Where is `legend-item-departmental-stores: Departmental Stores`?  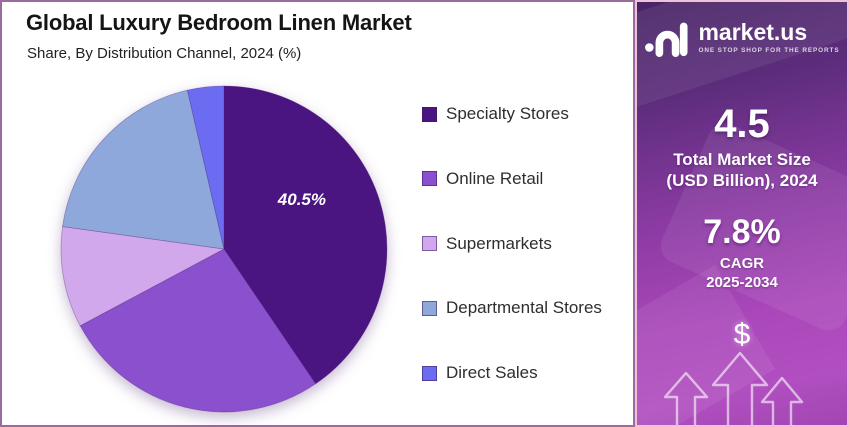
legend-item-departmental-stores: Departmental Stores is located at coordinates (527, 308).